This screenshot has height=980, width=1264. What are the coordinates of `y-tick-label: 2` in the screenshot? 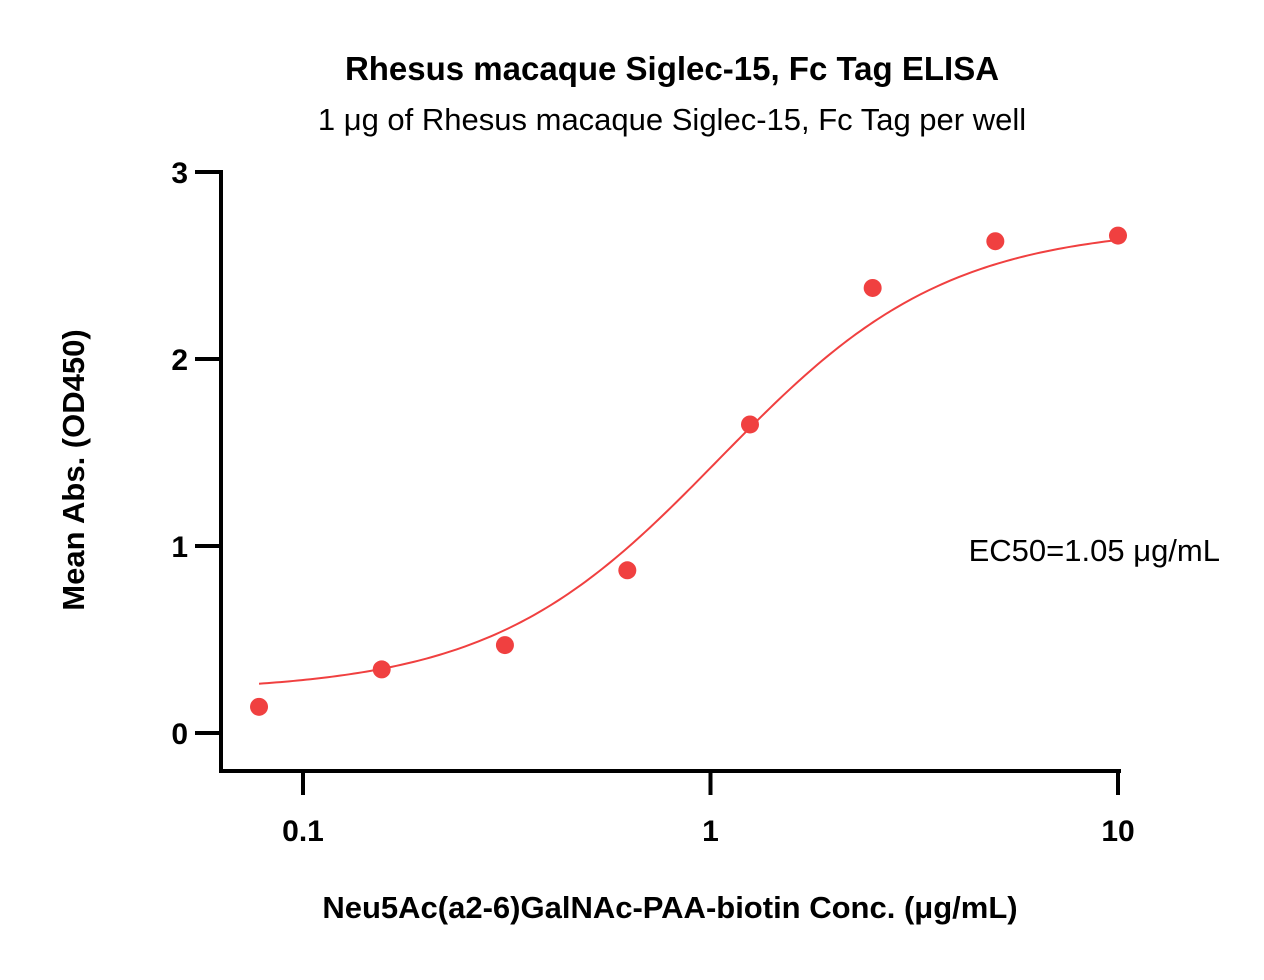 It's located at (179, 360).